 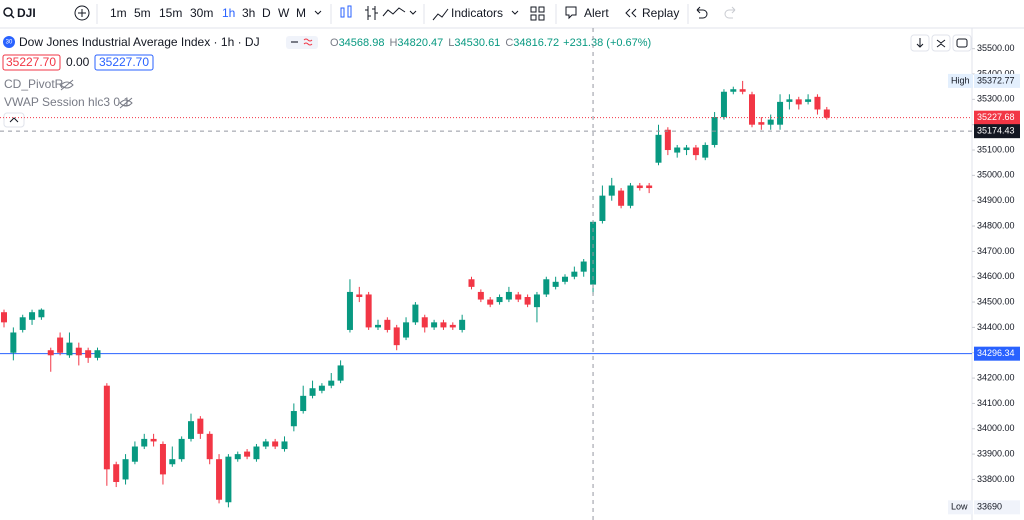 What do you see at coordinates (67, 102) in the screenshot?
I see `indicator: VWAP Session hlc3 0 1` at bounding box center [67, 102].